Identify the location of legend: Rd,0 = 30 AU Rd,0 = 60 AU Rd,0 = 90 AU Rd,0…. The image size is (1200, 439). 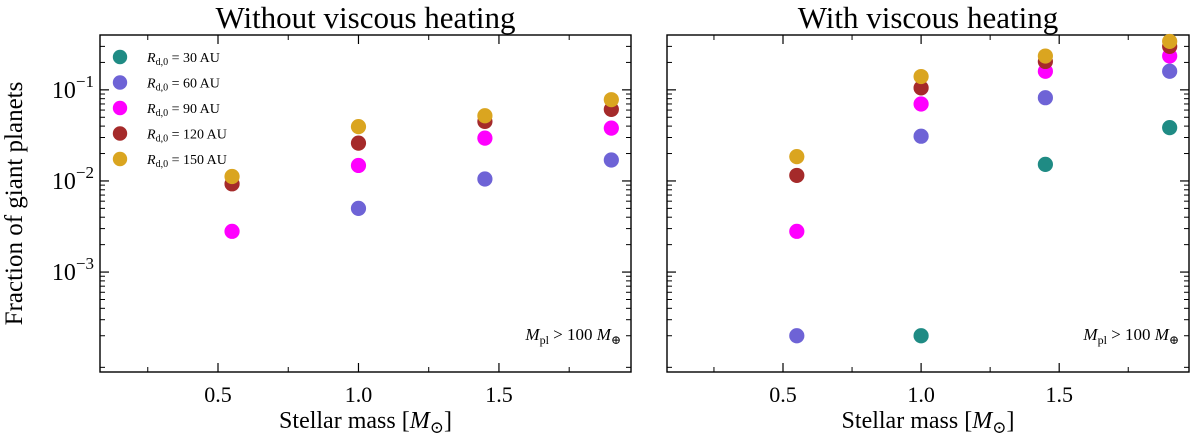
(169, 109).